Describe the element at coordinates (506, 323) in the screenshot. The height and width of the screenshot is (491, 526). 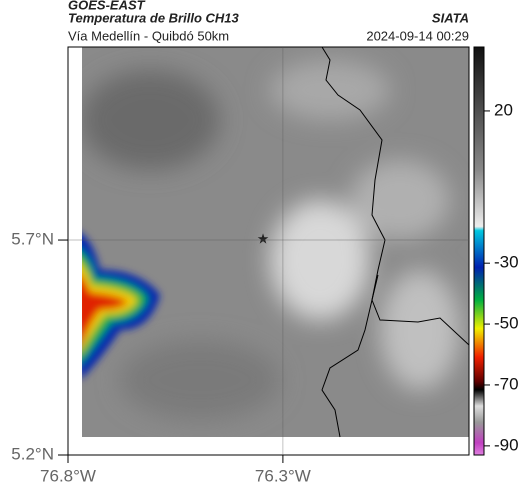
I see `colorbar-label: -50` at that location.